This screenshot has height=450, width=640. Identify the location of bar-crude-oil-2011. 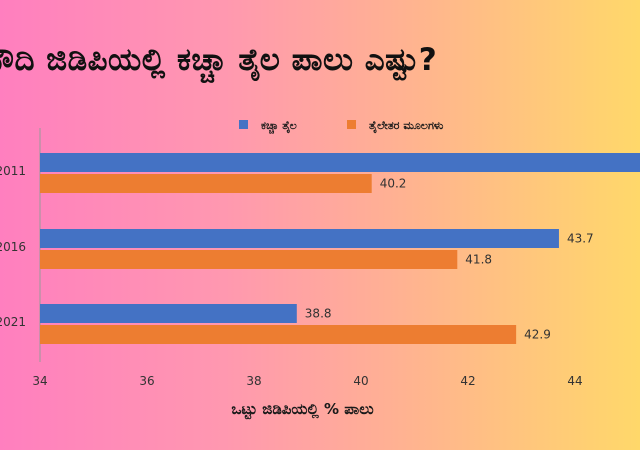
(340, 162).